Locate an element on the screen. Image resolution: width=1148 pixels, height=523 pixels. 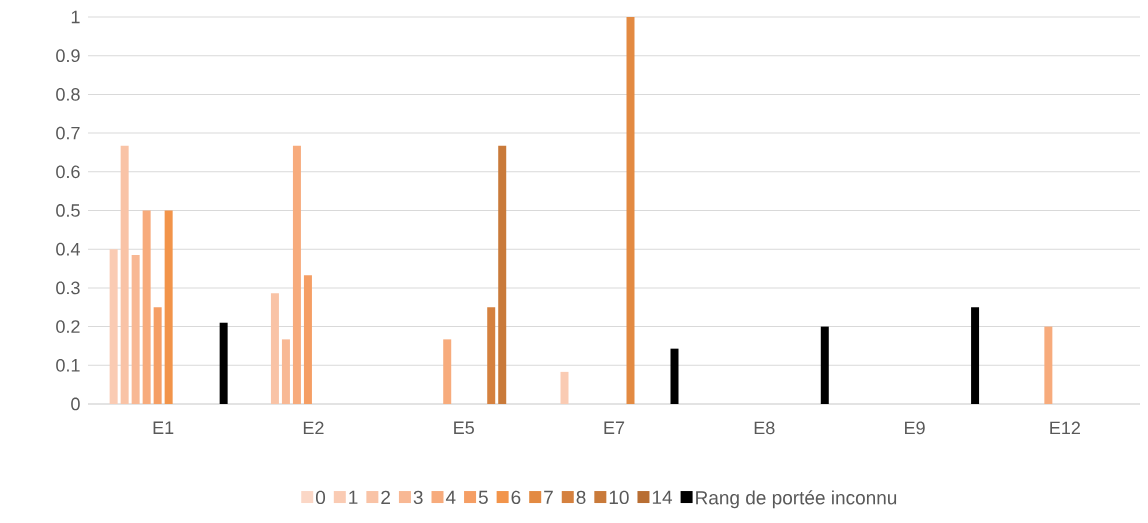
y-tick-label: 0.2 is located at coordinates (68, 326).